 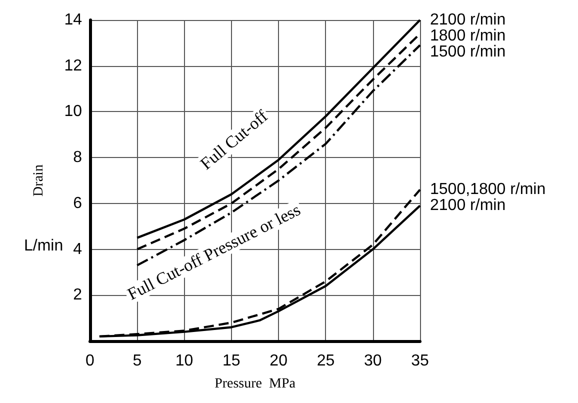 I want to click on text: L/min, so click(x=44, y=246).